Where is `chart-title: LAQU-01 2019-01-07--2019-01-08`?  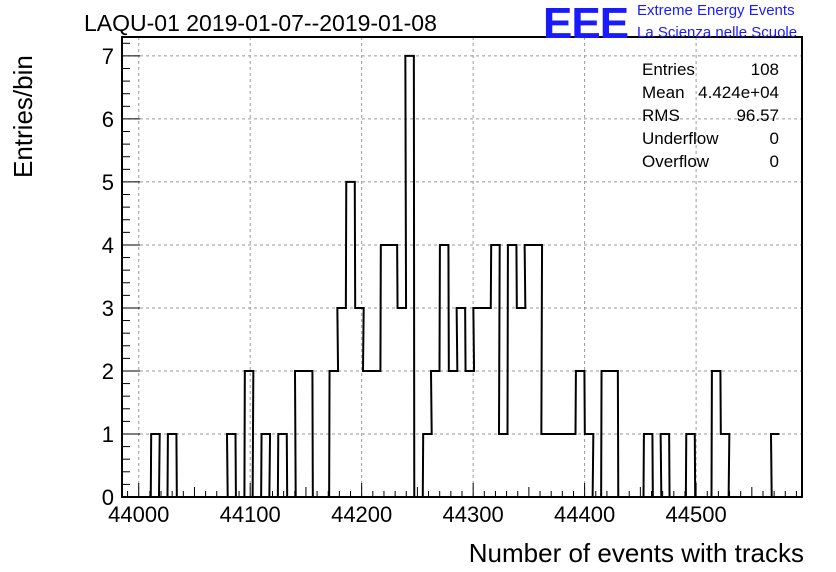 chart-title: LAQU-01 2019-01-07--2019-01-08 is located at coordinates (260, 23).